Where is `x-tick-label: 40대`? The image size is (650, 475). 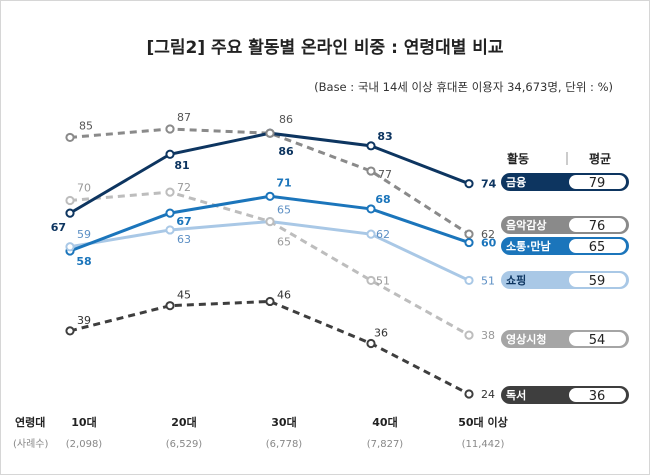 x-tick-label: 40대 is located at coordinates (384, 422).